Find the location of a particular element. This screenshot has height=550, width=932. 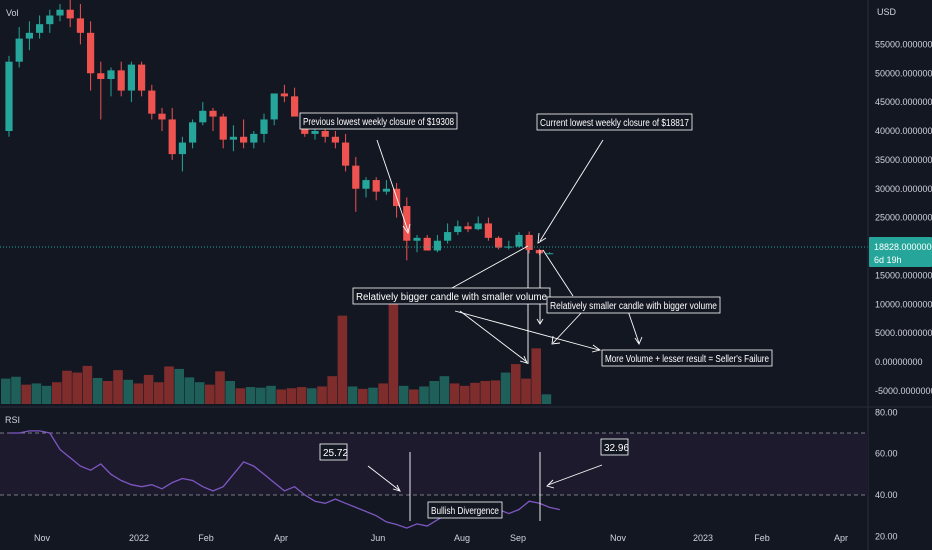

time-tick-label: 2022 is located at coordinates (139, 538).